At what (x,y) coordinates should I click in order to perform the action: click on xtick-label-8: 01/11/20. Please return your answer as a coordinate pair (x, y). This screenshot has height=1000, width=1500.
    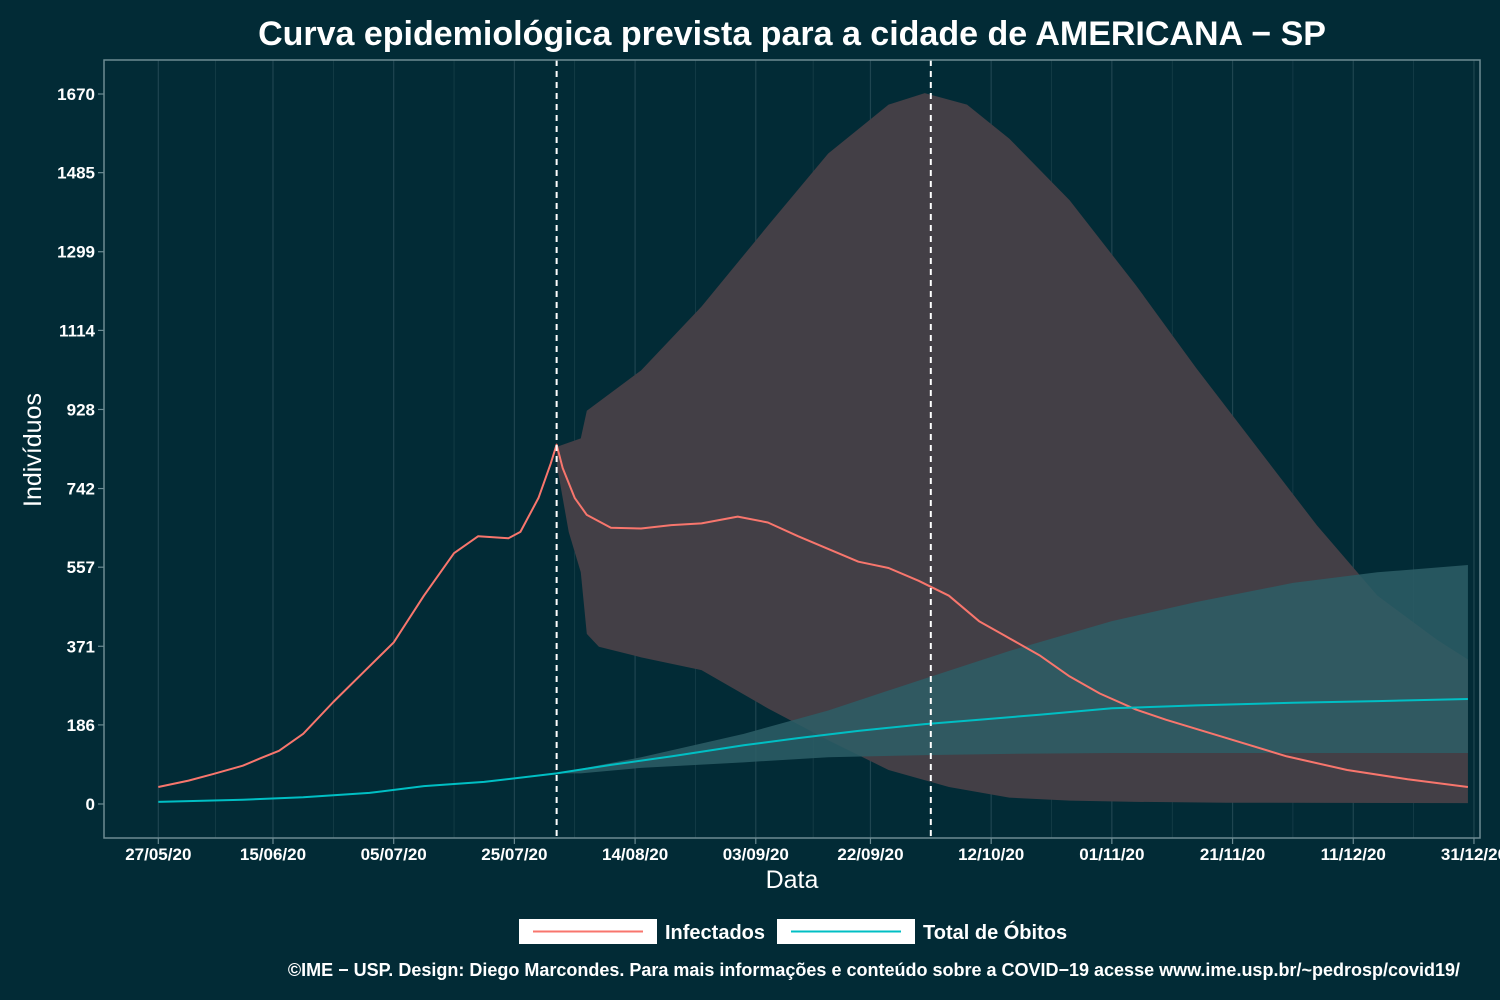
    Looking at the image, I should click on (1111, 854).